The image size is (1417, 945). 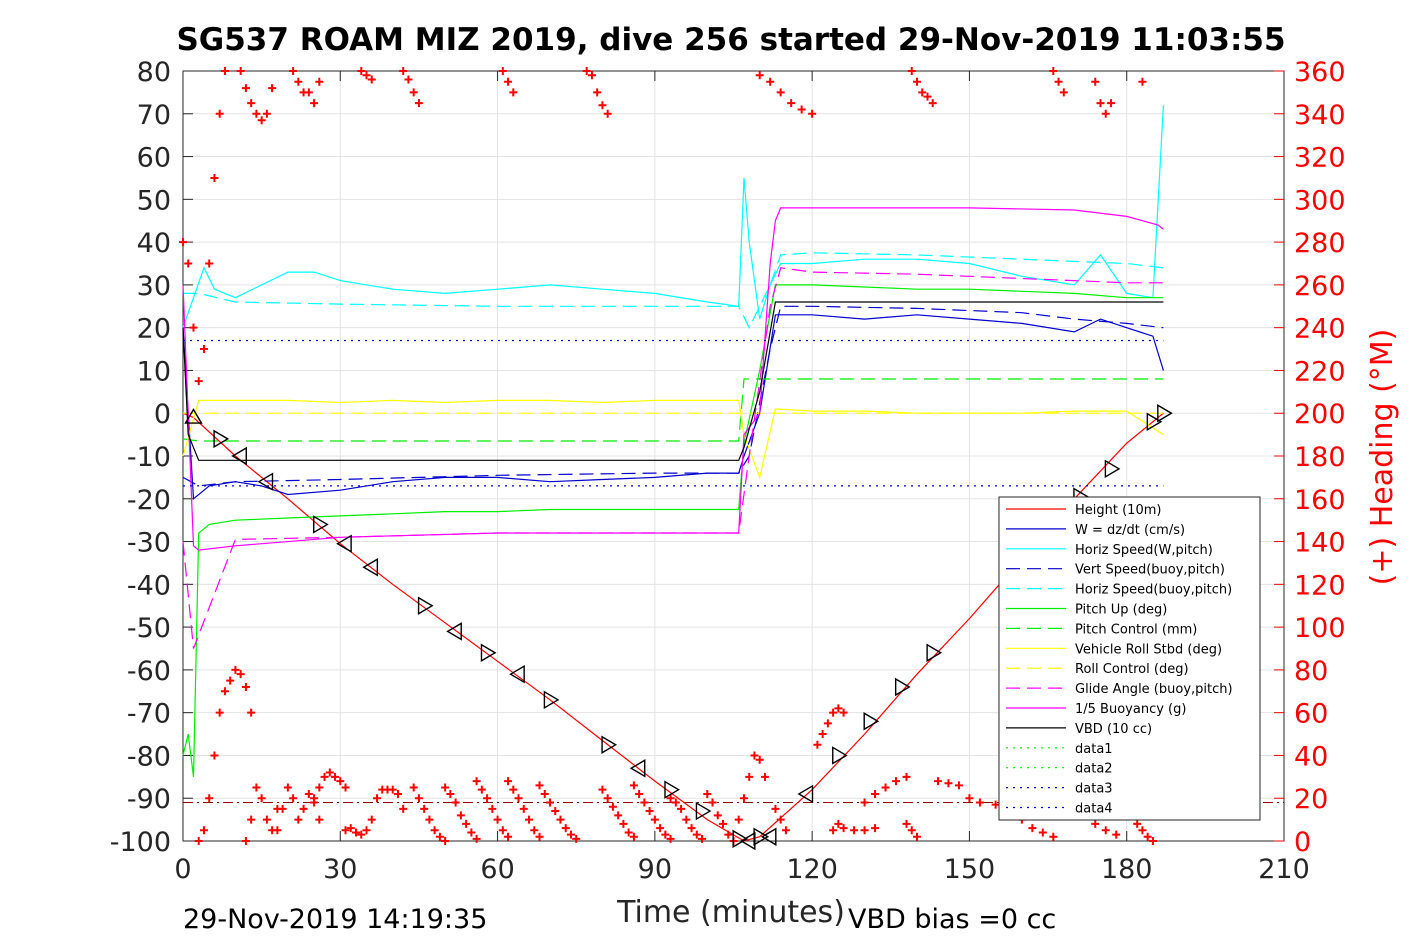 What do you see at coordinates (655, 869) in the screenshot?
I see `x-tick-label: 90` at bounding box center [655, 869].